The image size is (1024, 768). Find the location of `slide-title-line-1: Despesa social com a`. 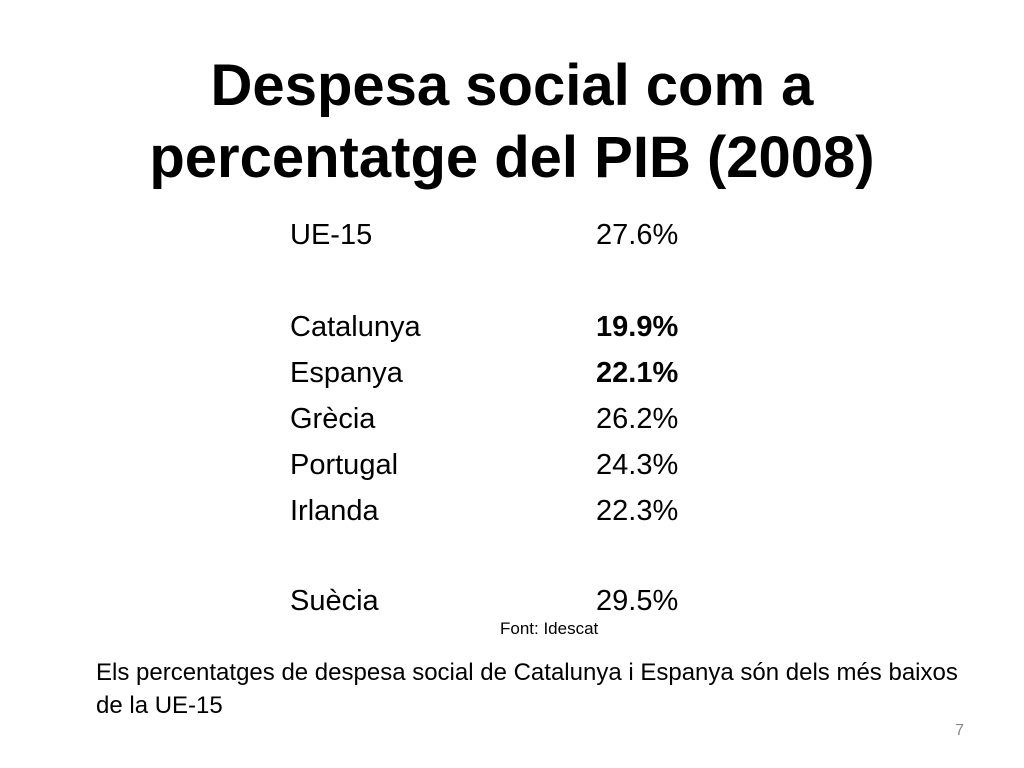

slide-title-line-1: Despesa social com a is located at coordinates (512, 85).